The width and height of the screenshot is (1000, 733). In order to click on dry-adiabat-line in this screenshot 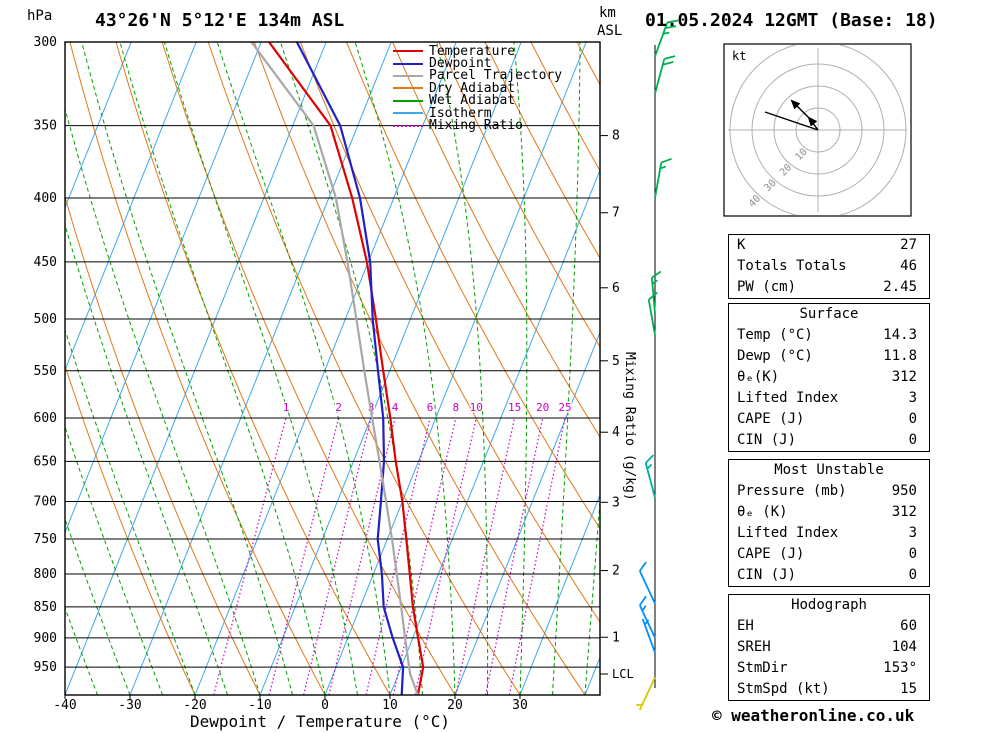, I will do `click(542, 151)`.